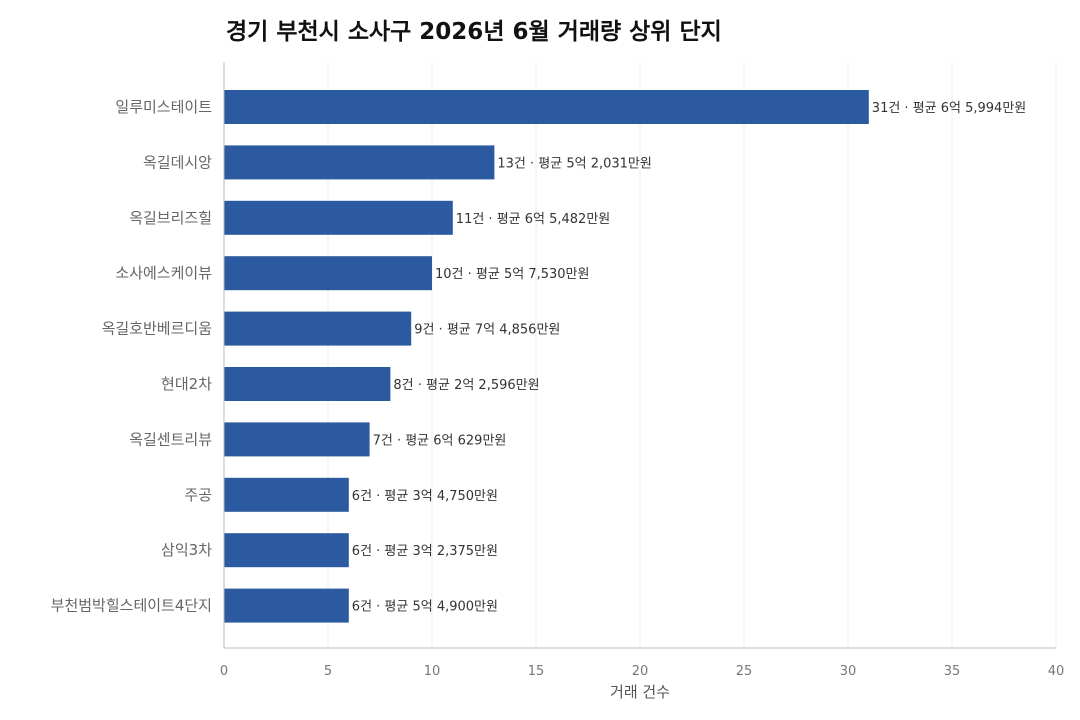  What do you see at coordinates (198, 495) in the screenshot?
I see `category-label: 주공` at bounding box center [198, 495].